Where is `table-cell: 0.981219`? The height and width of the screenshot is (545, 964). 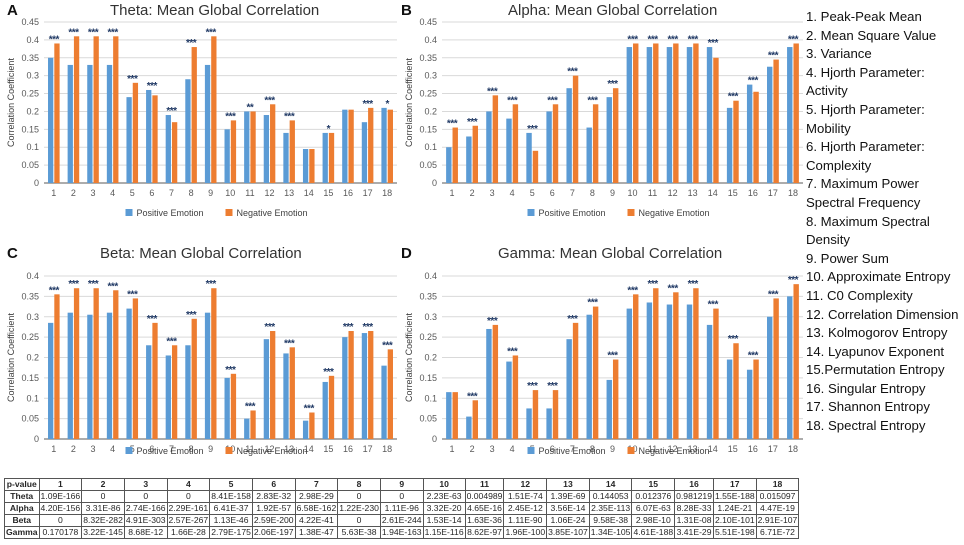
table-cell: 0.981219 is located at coordinates (694, 496).